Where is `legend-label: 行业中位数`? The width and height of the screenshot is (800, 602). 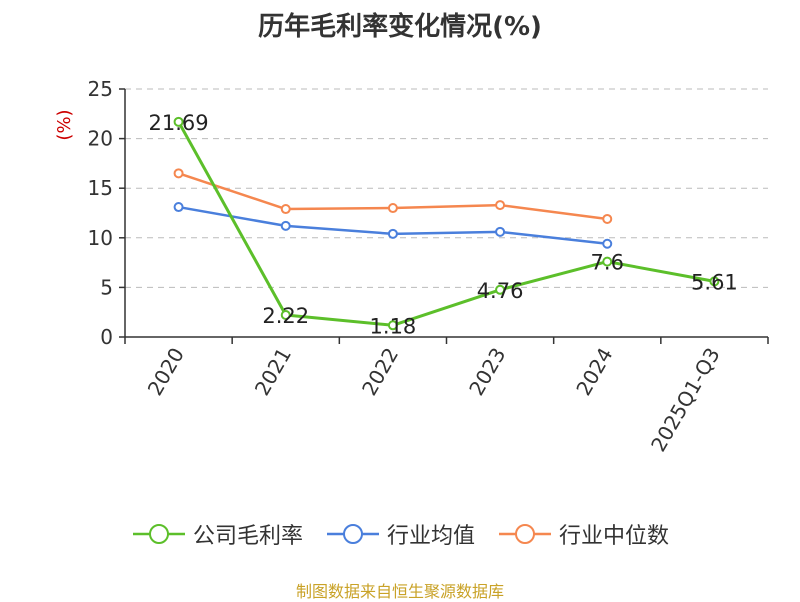
legend-label: 行业中位数 is located at coordinates (614, 536).